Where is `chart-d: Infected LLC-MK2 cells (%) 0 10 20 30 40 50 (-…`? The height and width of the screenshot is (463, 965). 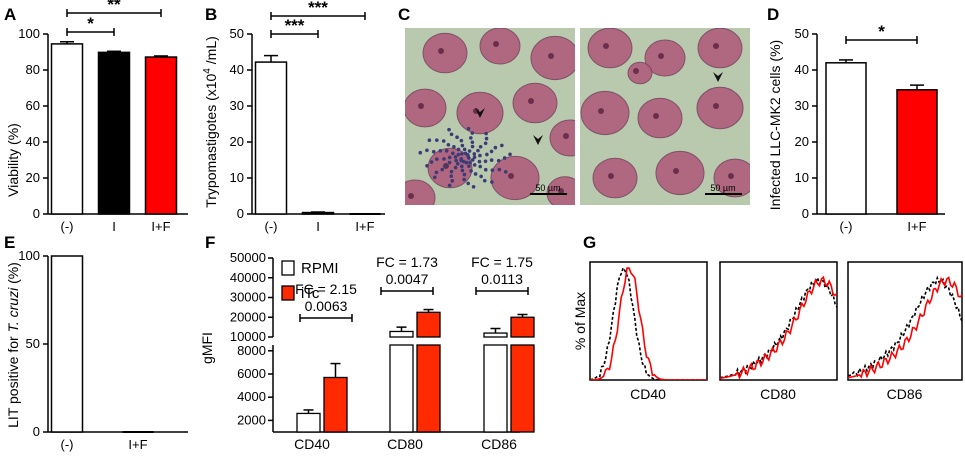
chart-d: Infected LLC-MK2 cells (%) 0 10 20 30 40 50 (-… is located at coordinates (856, 128).